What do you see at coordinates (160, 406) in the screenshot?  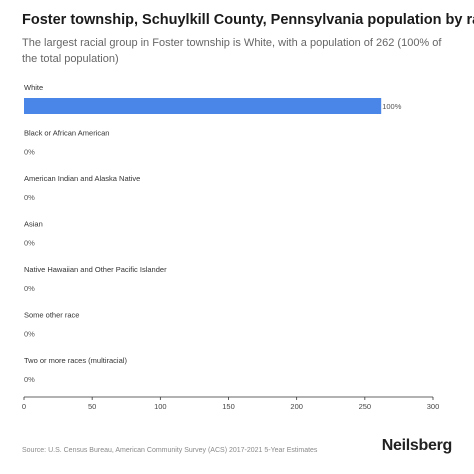 I see `x-tick-label: 100` at bounding box center [160, 406].